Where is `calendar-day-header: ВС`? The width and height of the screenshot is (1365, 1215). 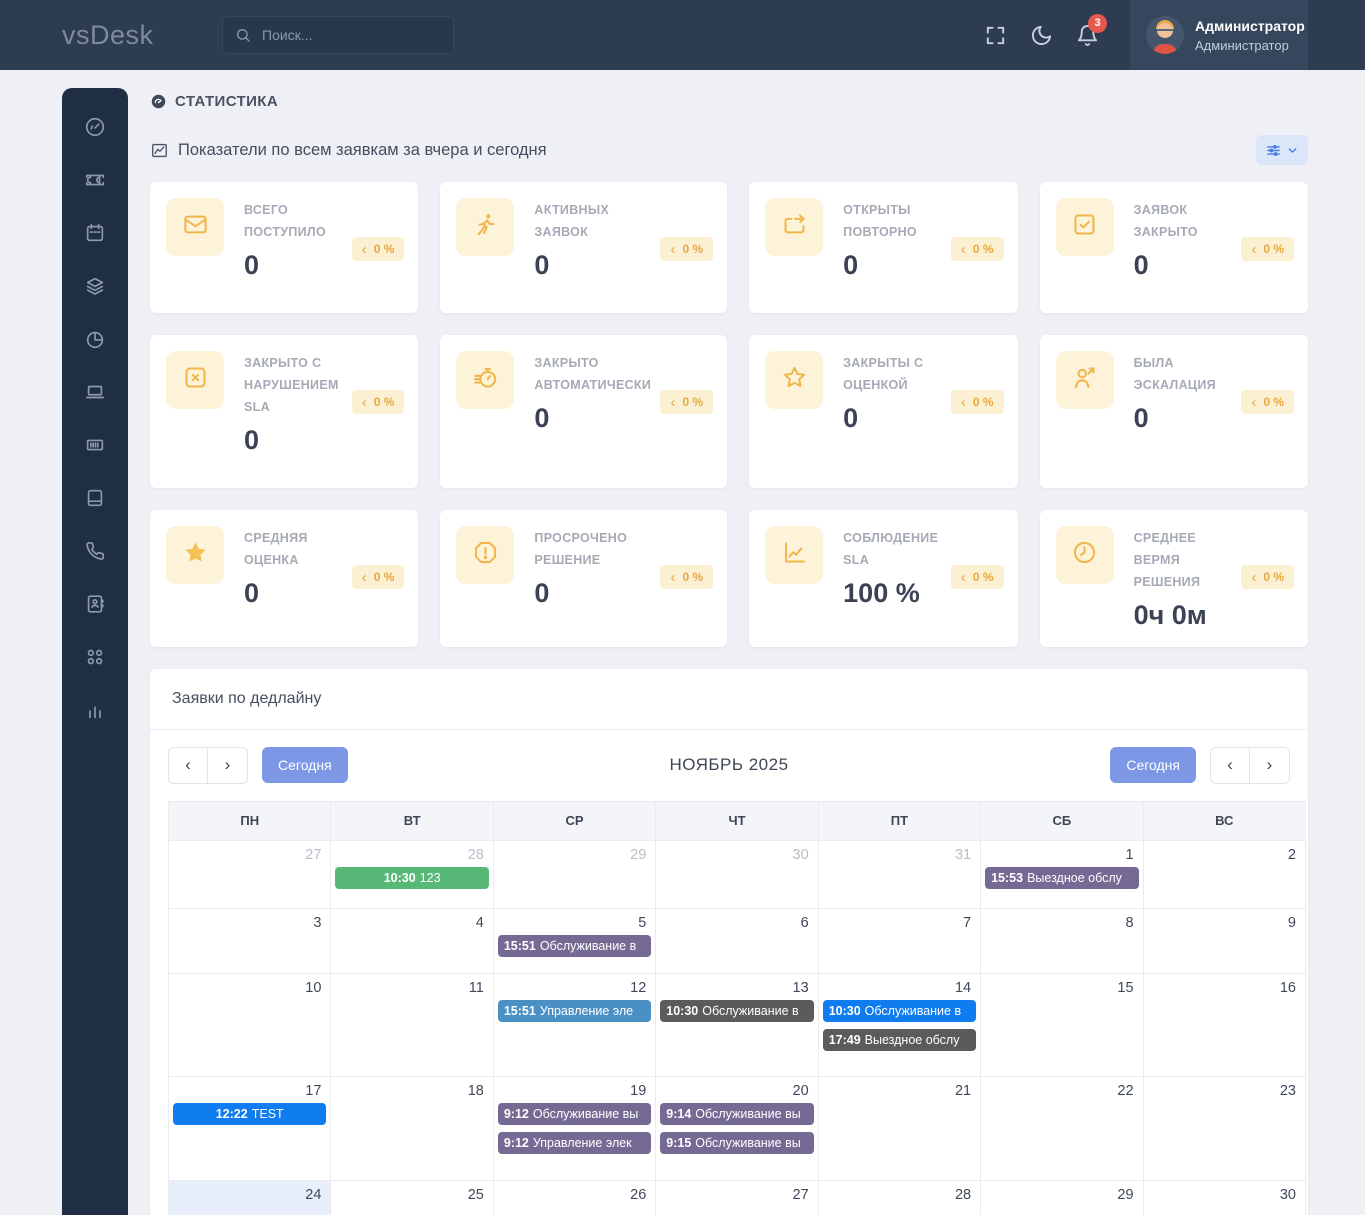
calendar-day-header: ВС is located at coordinates (1224, 820).